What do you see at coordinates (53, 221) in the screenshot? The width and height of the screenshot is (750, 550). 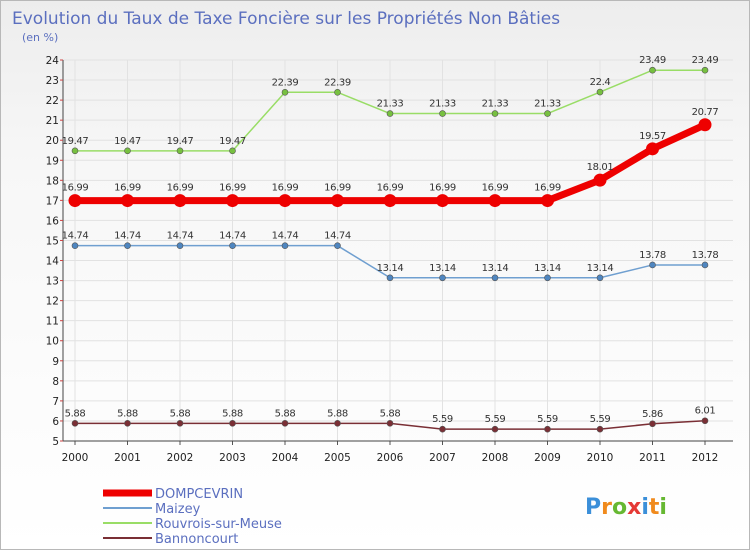 I see `y-tick-label: 16` at bounding box center [53, 221].